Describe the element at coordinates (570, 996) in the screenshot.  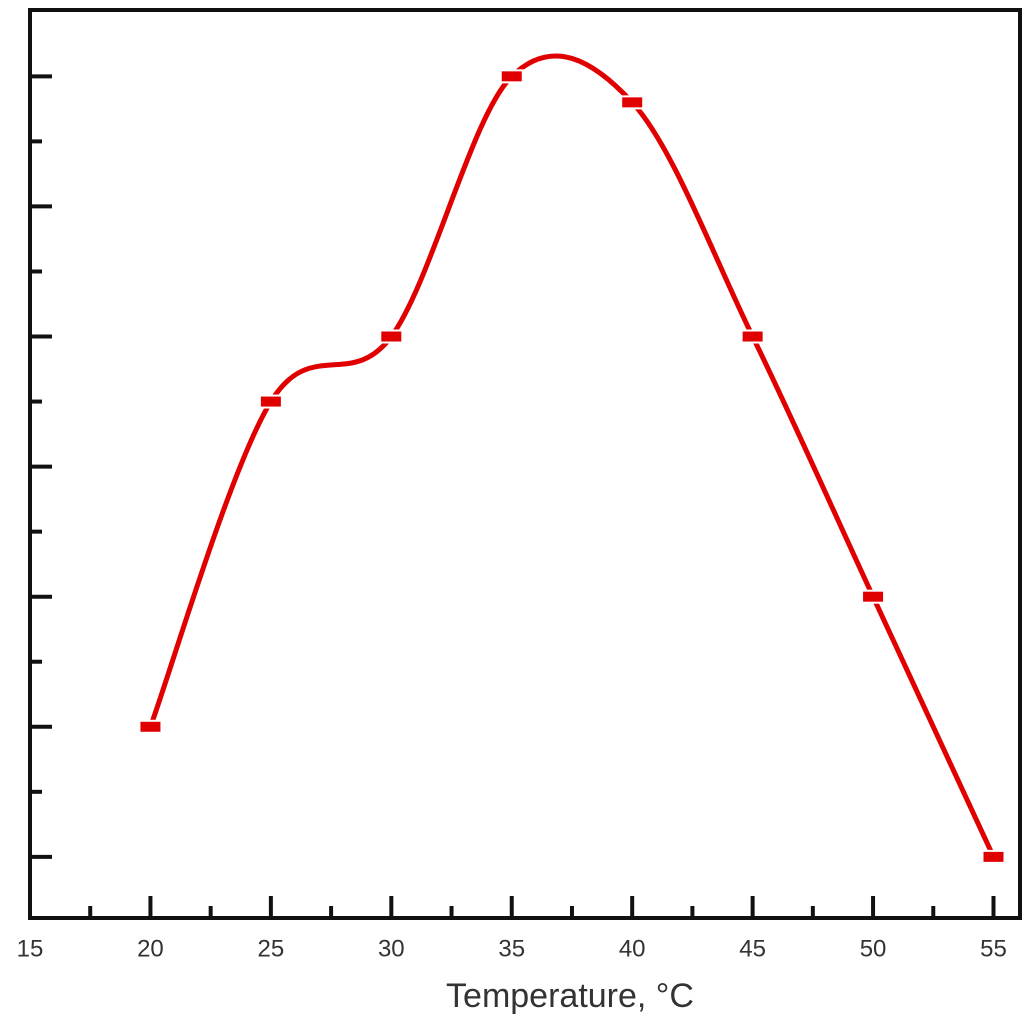
I see `x-axis-label: Temperature, °C` at that location.